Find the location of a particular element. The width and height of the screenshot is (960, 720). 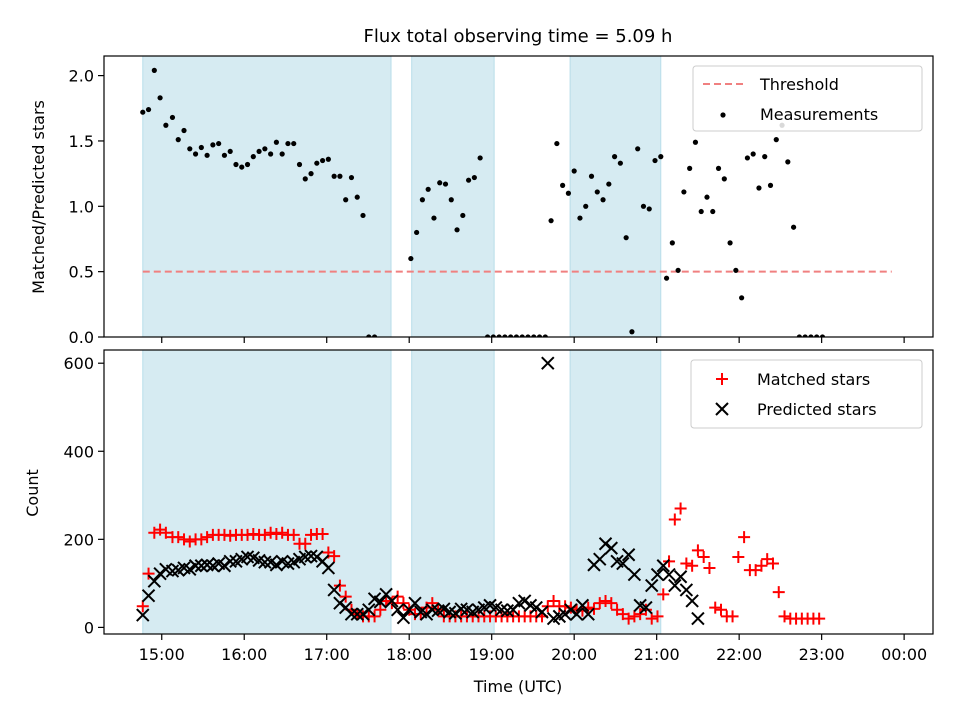

threshold-legend-label: Threshold is located at coordinates (799, 84).